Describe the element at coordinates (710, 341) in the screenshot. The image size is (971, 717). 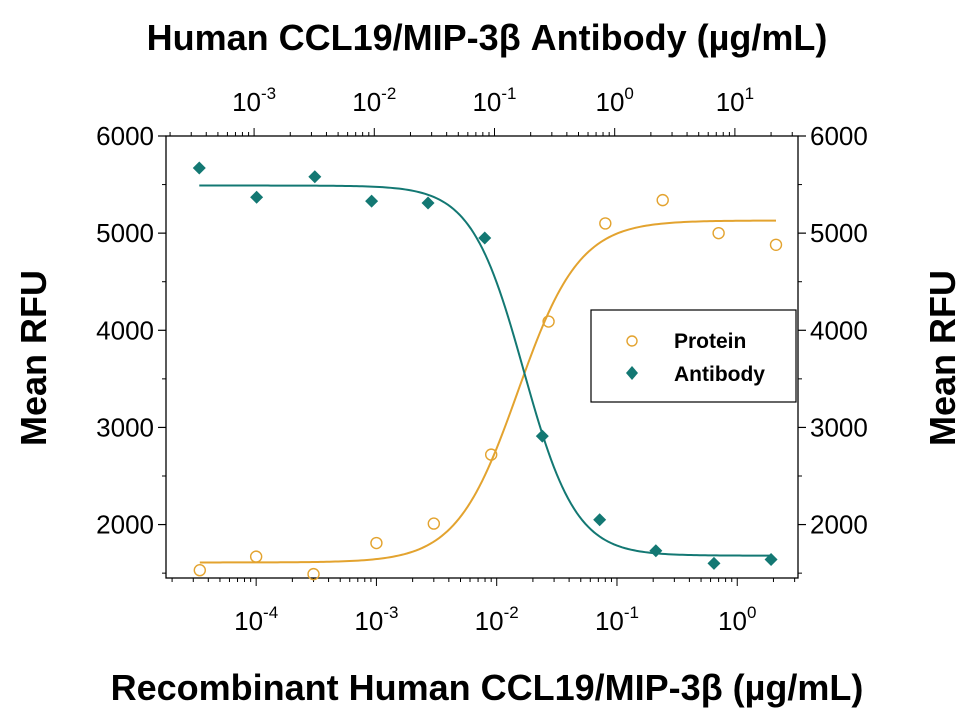
I see `legend-label-protein: Protein` at that location.